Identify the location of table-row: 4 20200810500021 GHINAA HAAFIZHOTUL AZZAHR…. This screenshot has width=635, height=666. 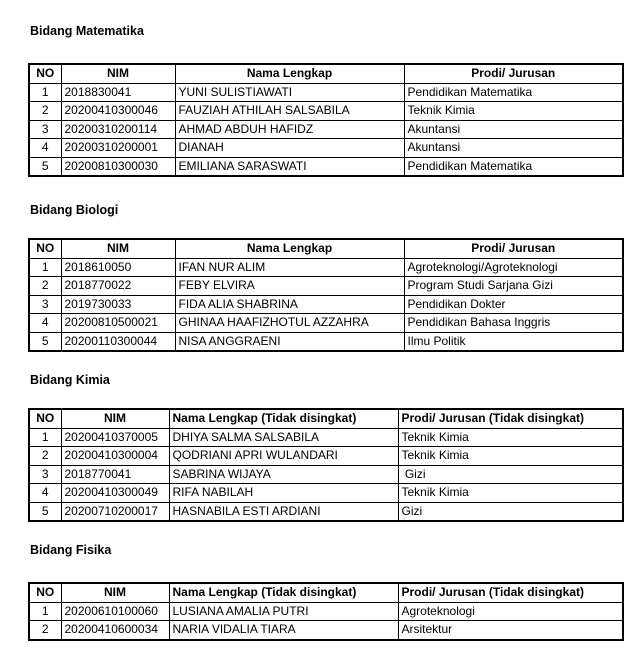
(326, 323).